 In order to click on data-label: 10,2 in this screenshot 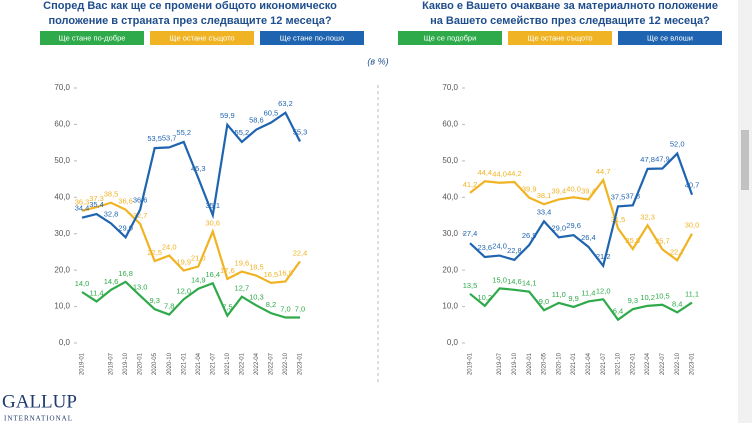, I will do `click(484, 297)`.